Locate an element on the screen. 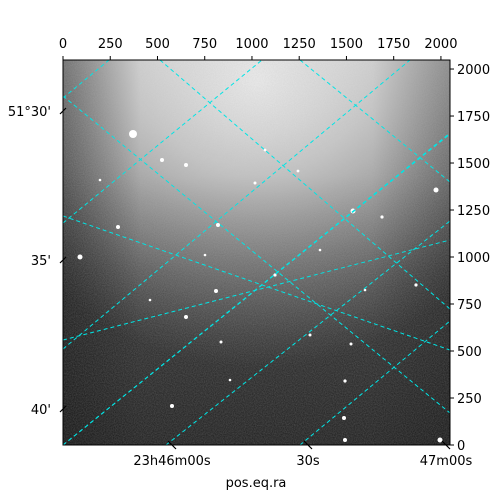 Image resolution: width=500 pixels, height=500 pixels. right-tick-label: 1250 is located at coordinates (473, 211).